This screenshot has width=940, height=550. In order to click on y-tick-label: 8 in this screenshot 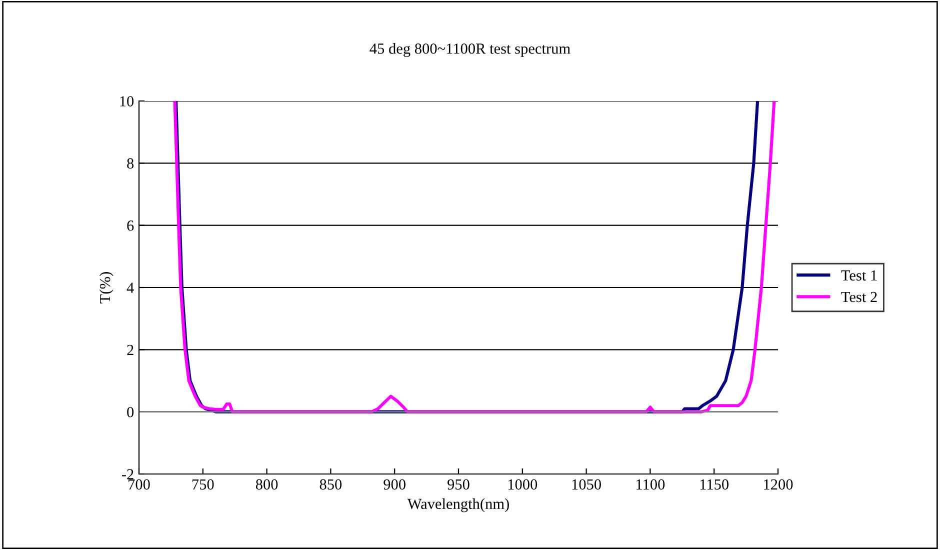, I will do `click(130, 163)`.